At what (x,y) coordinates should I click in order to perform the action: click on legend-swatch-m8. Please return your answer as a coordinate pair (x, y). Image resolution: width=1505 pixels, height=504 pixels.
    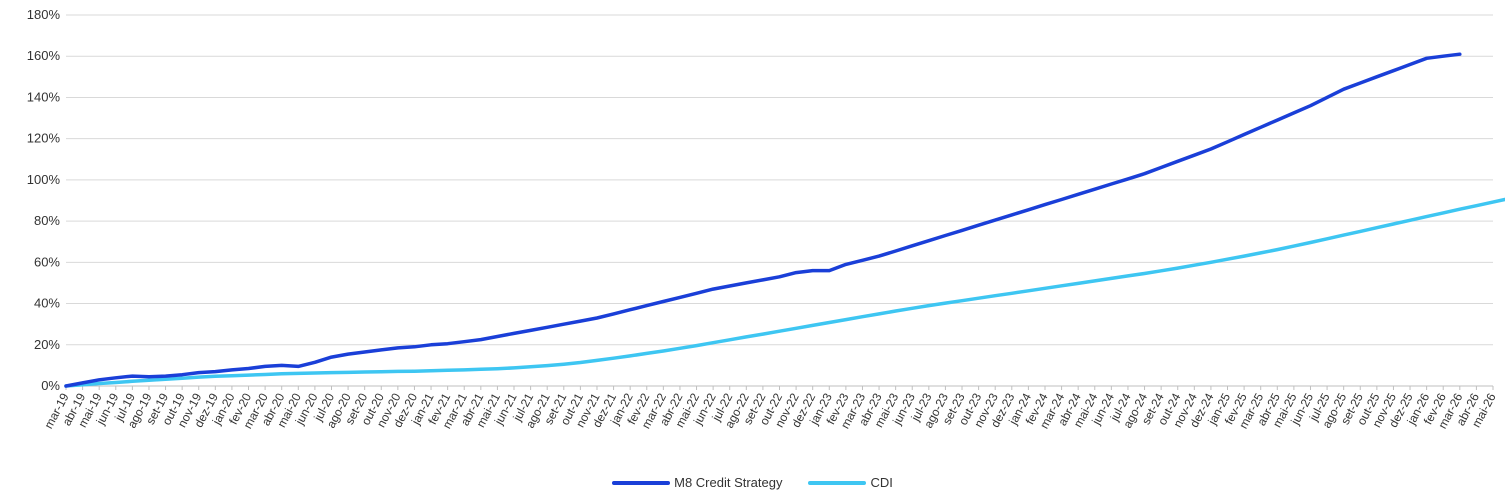
    Looking at the image, I should click on (641, 482).